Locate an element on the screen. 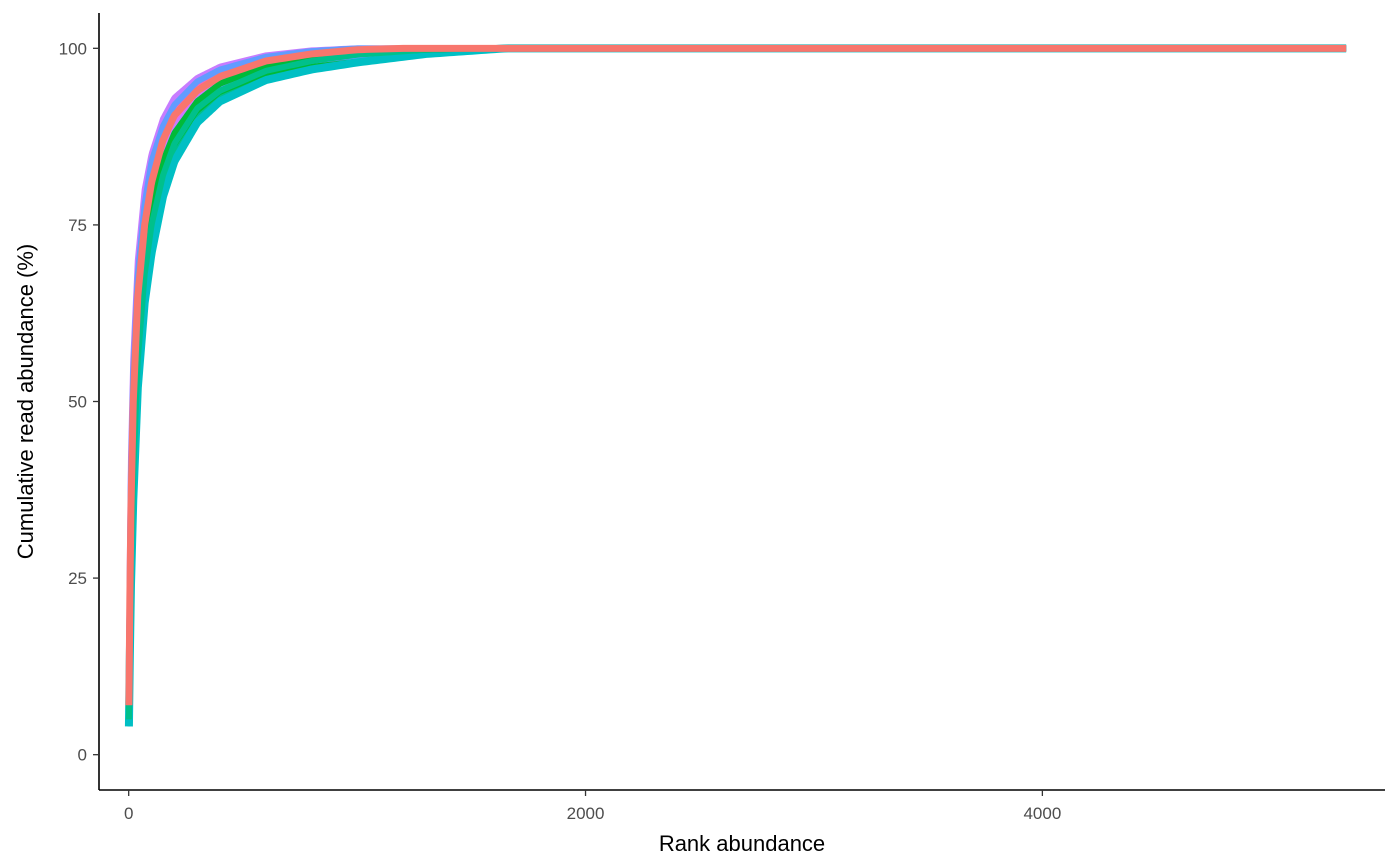  y-axis-ticks: 0 25 50 75 100 is located at coordinates (79, 402).